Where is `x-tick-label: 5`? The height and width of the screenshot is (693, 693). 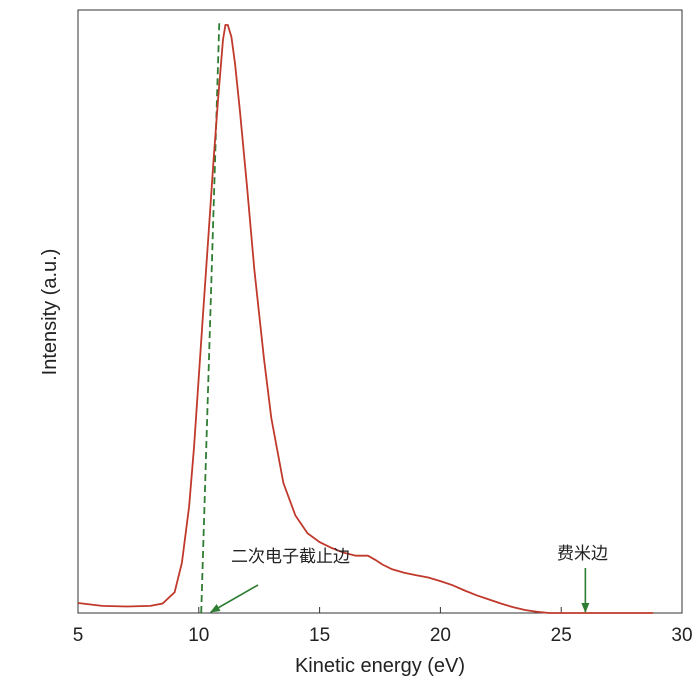
x-tick-label: 5 is located at coordinates (78, 635).